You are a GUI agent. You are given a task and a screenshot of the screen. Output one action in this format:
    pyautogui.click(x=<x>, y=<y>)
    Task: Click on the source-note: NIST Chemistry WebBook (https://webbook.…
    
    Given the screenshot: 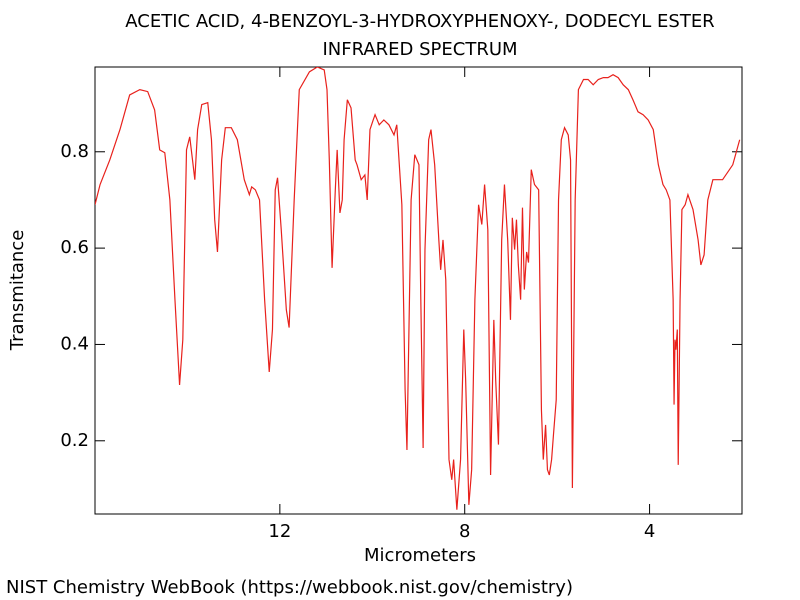 What is the action you would take?
    pyautogui.click(x=289, y=587)
    